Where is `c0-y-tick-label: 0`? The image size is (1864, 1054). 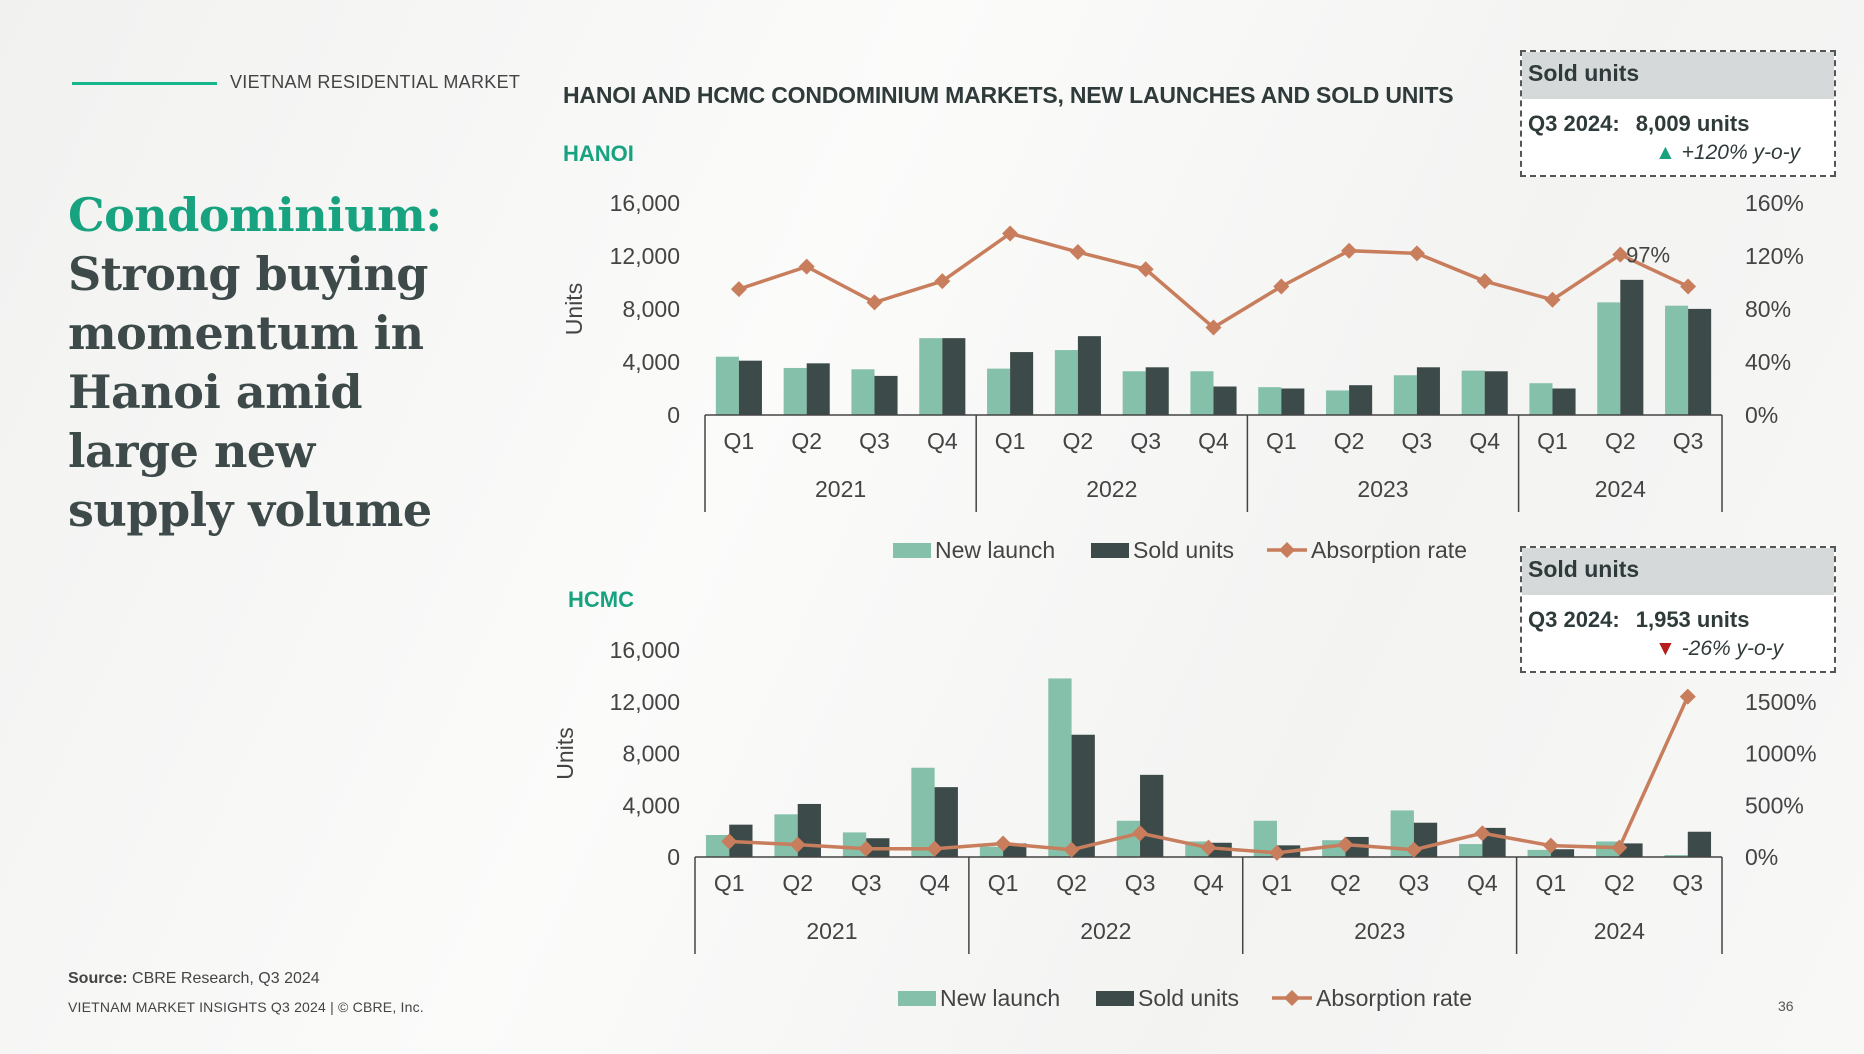
c0-y-tick-label: 0 is located at coordinates (673, 415).